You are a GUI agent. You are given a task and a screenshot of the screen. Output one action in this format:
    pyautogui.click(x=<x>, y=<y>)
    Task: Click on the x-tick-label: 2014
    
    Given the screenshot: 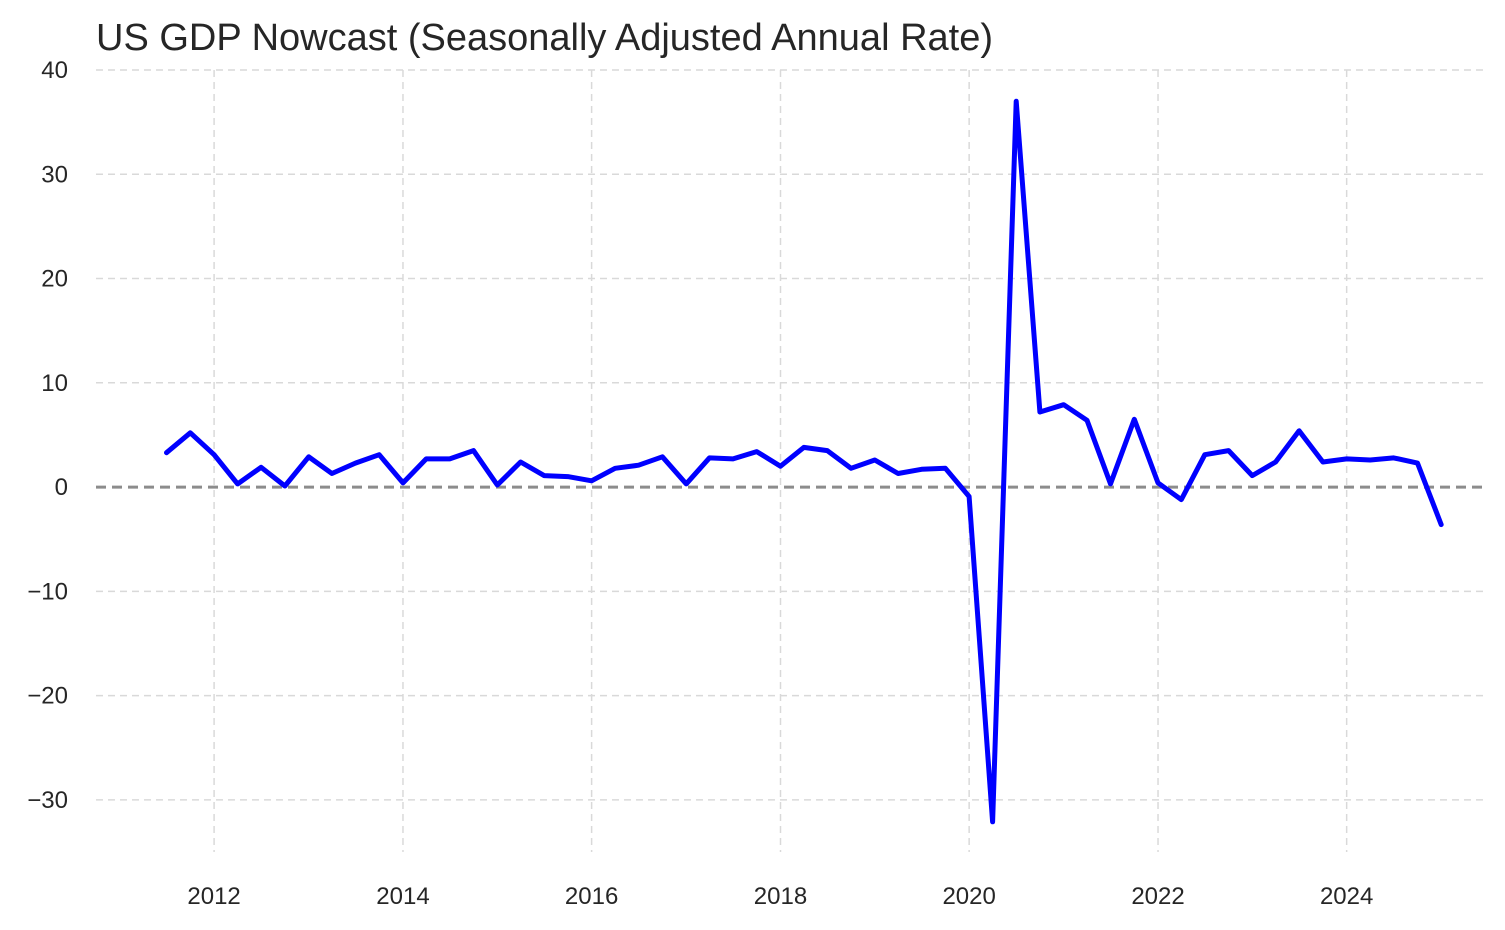 What is the action you would take?
    pyautogui.click(x=402, y=896)
    